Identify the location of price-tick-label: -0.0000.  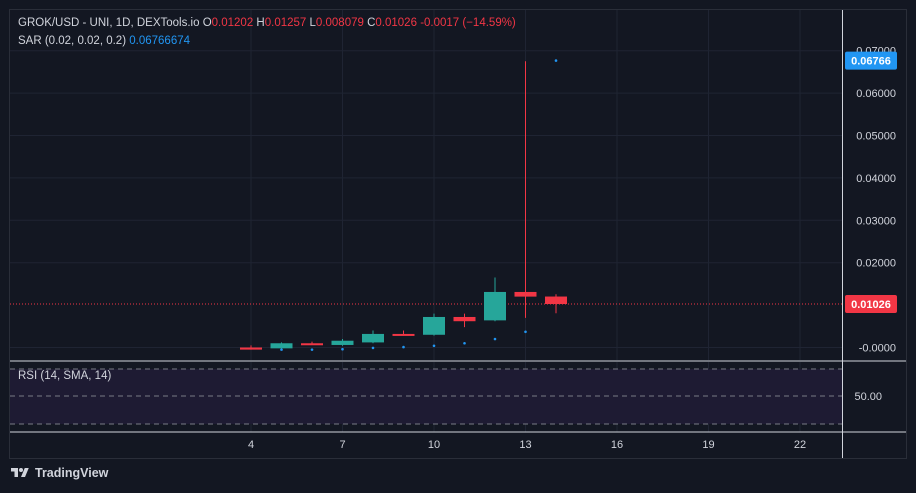
(877, 349).